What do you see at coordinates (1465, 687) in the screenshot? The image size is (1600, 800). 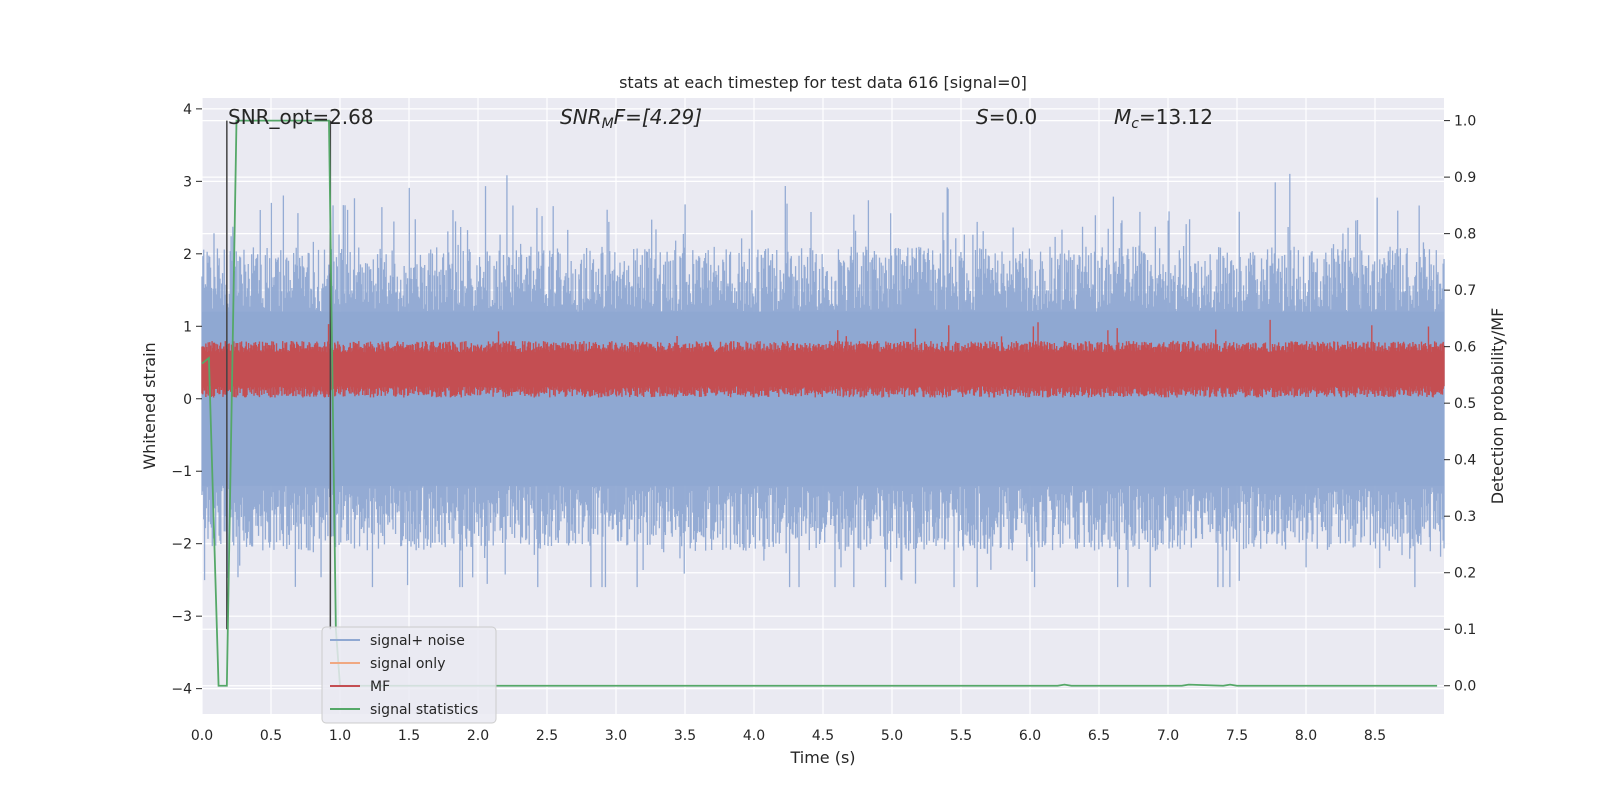 I see `y2-tick-label: 0.0` at bounding box center [1465, 687].